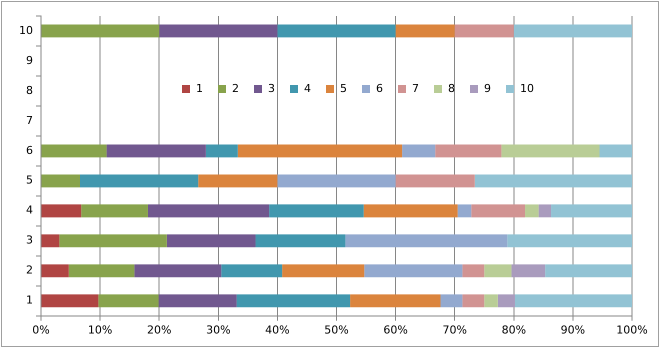  Describe the element at coordinates (29, 270) in the screenshot. I see `y-tick-label: 2` at that location.